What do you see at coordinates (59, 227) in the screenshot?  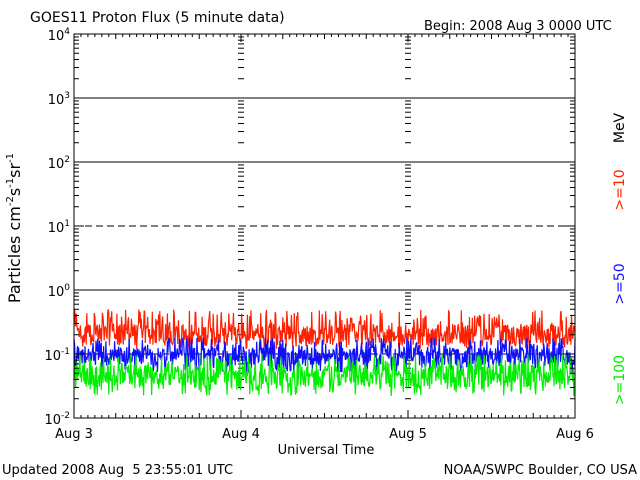 I see `y-tick-label: 10¹` at bounding box center [59, 227].